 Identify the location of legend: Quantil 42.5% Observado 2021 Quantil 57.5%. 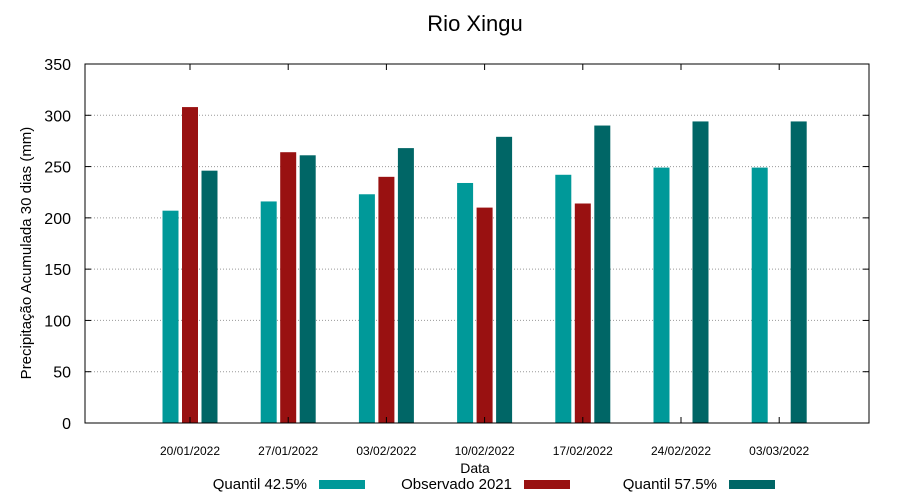
(494, 484).